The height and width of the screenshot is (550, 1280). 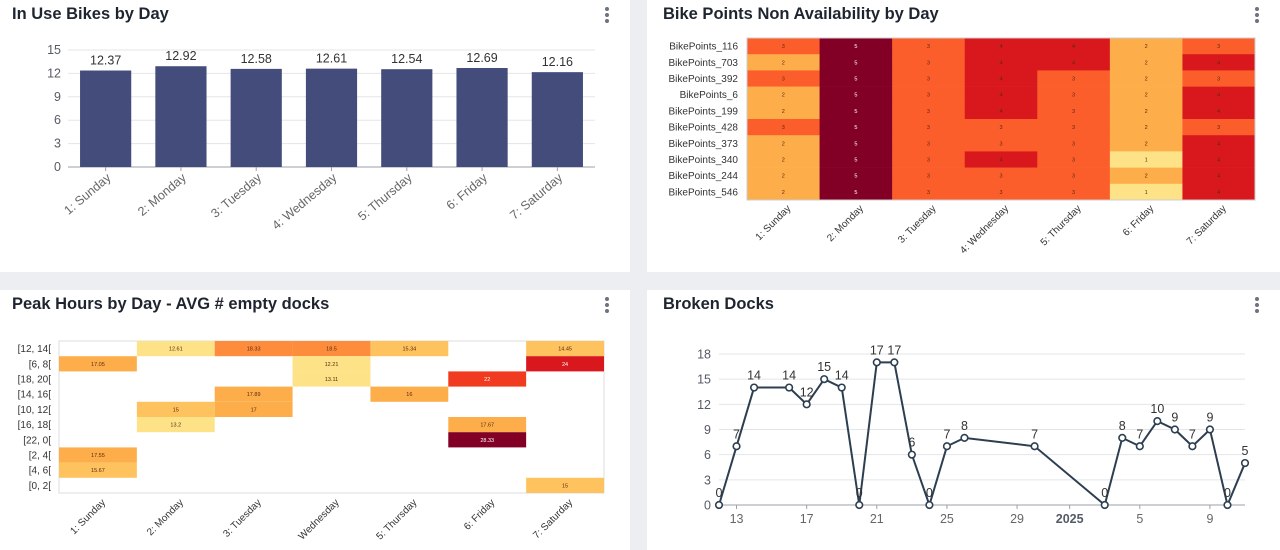 I want to click on cell-value-label: 17.67, so click(x=487, y=426).